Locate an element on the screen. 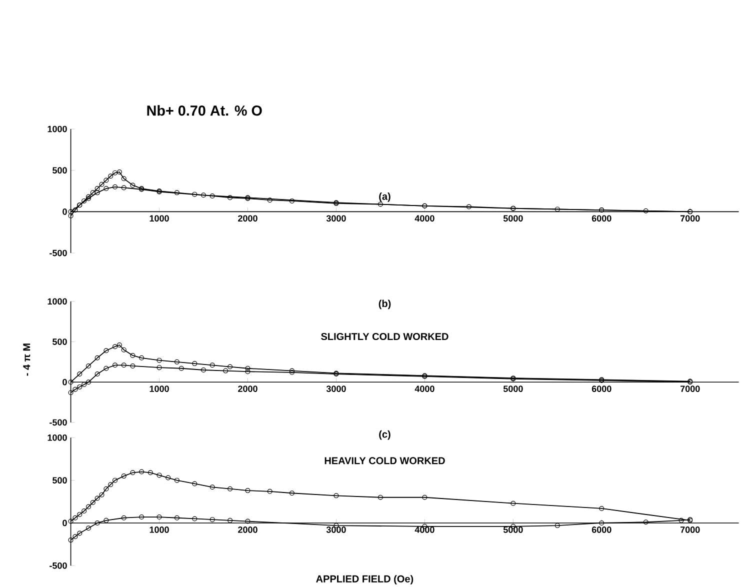 The width and height of the screenshot is (748, 587). text: (a) is located at coordinates (384, 197).